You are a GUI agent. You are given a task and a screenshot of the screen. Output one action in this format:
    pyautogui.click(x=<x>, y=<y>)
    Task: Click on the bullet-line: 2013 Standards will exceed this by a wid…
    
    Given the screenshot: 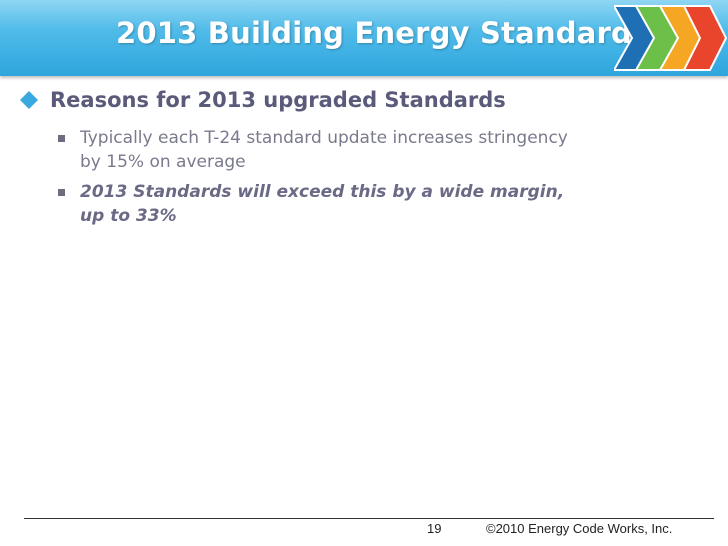 What is the action you would take?
    pyautogui.click(x=322, y=192)
    